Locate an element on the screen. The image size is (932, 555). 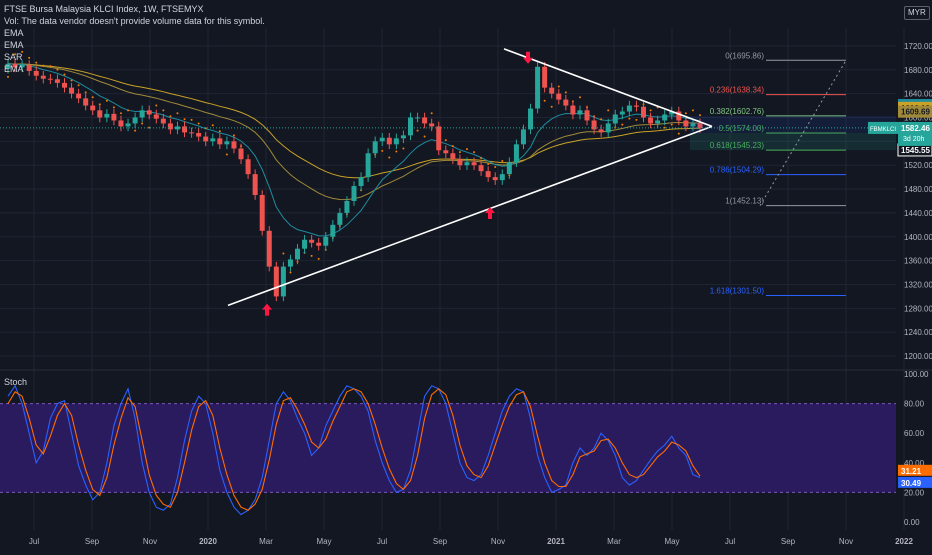
fib-label: 1.618(1301.50) is located at coordinates (737, 291).